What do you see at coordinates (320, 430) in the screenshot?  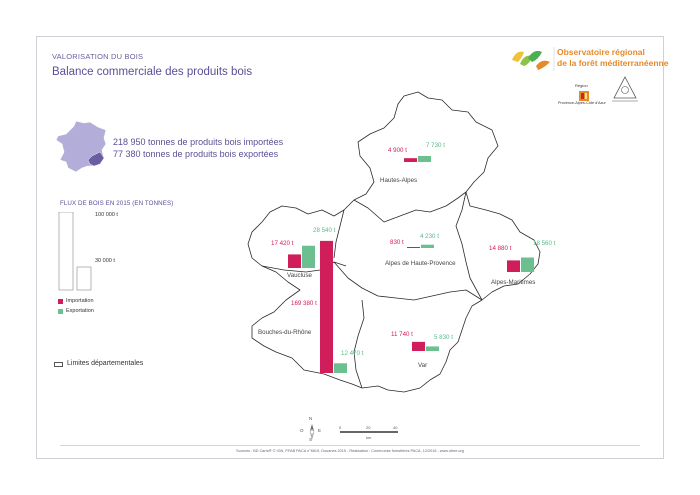 I see `compass-east-label: E` at bounding box center [320, 430].